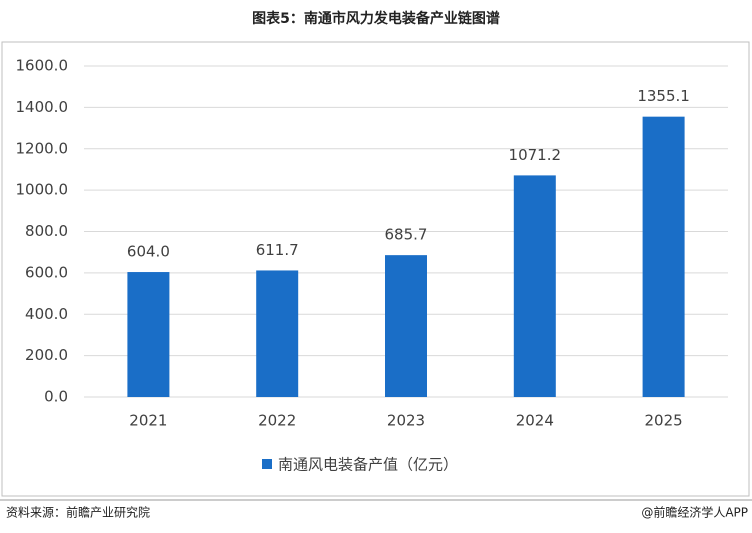 The height and width of the screenshot is (533, 752). Describe the element at coordinates (376, 18) in the screenshot. I see `chart-title: 图表5：南通市风力发电装备产业链图谱` at that location.